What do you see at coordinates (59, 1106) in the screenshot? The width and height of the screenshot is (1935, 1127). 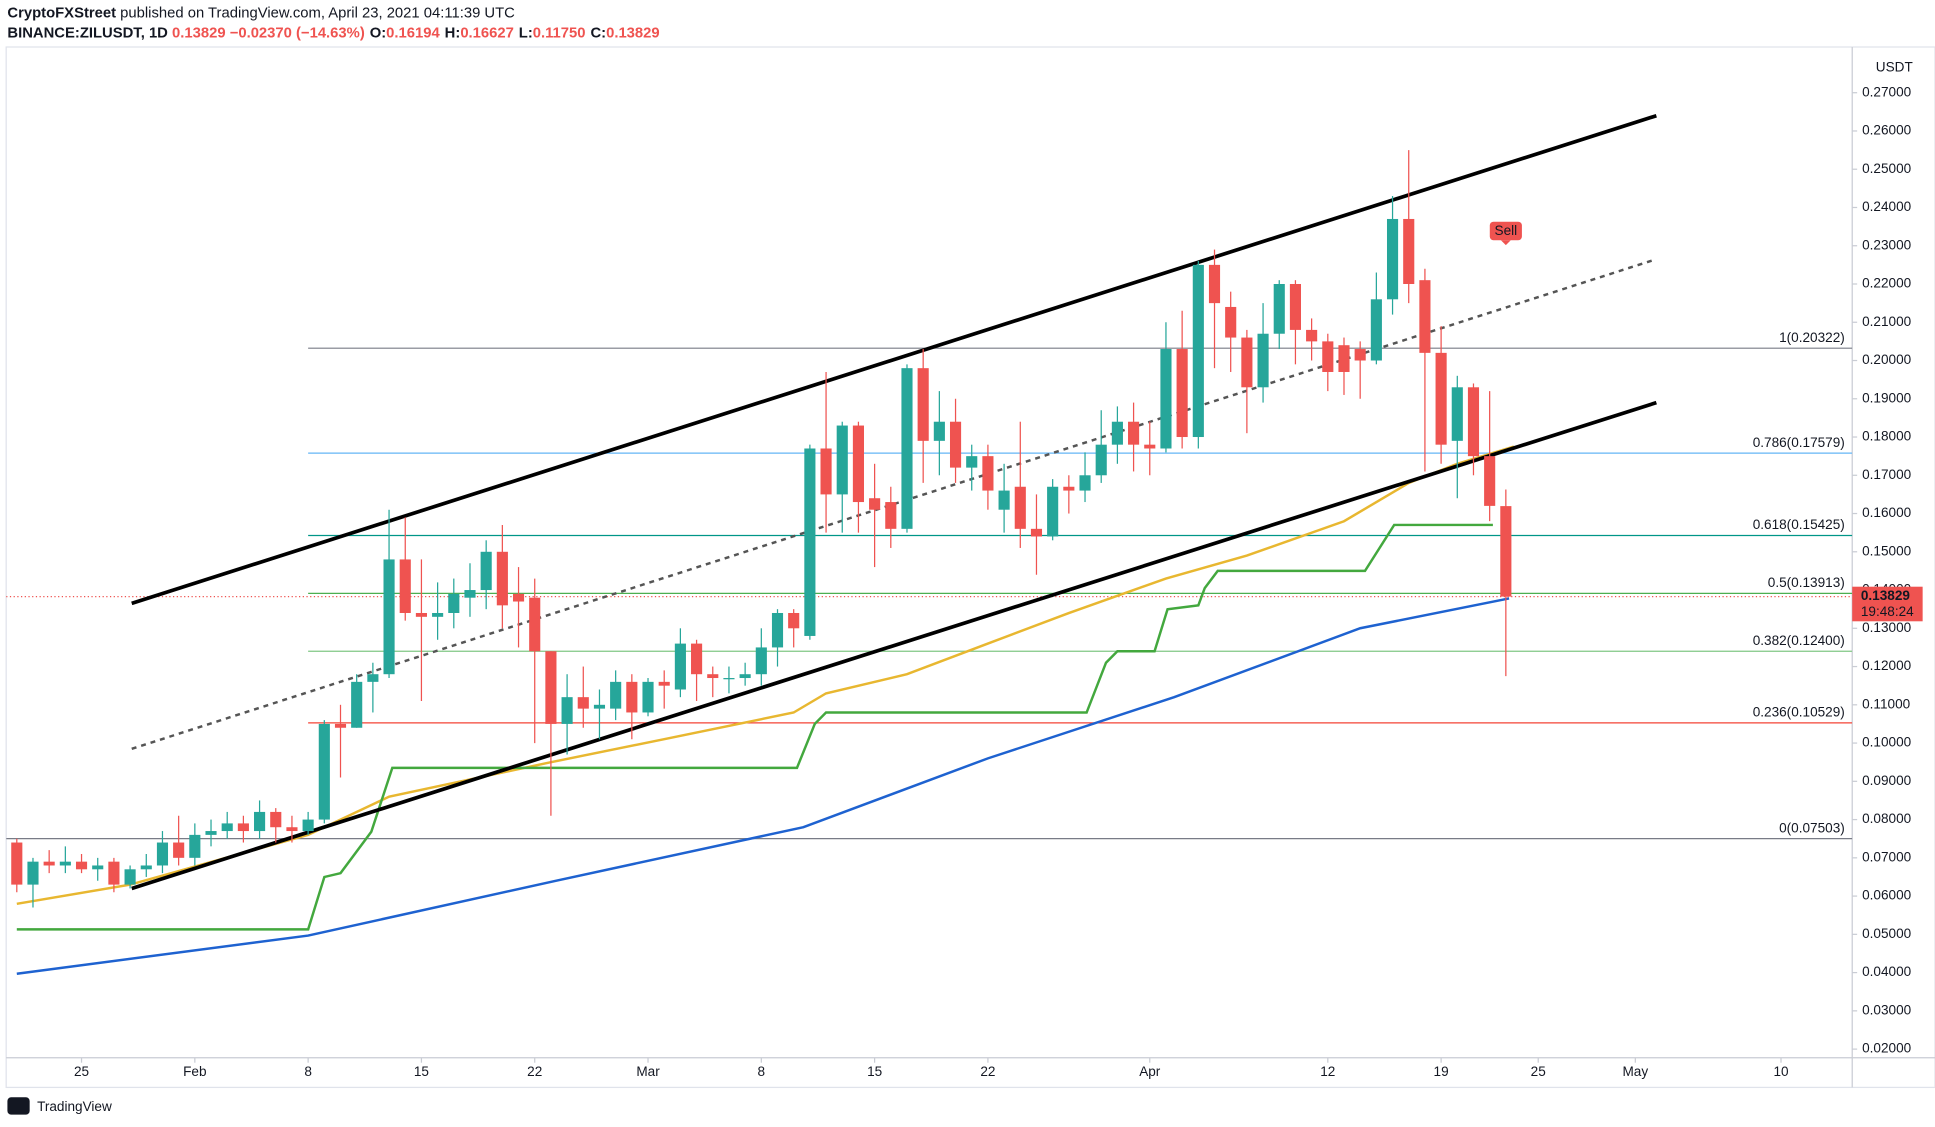 I see `footer: TradingView` at bounding box center [59, 1106].